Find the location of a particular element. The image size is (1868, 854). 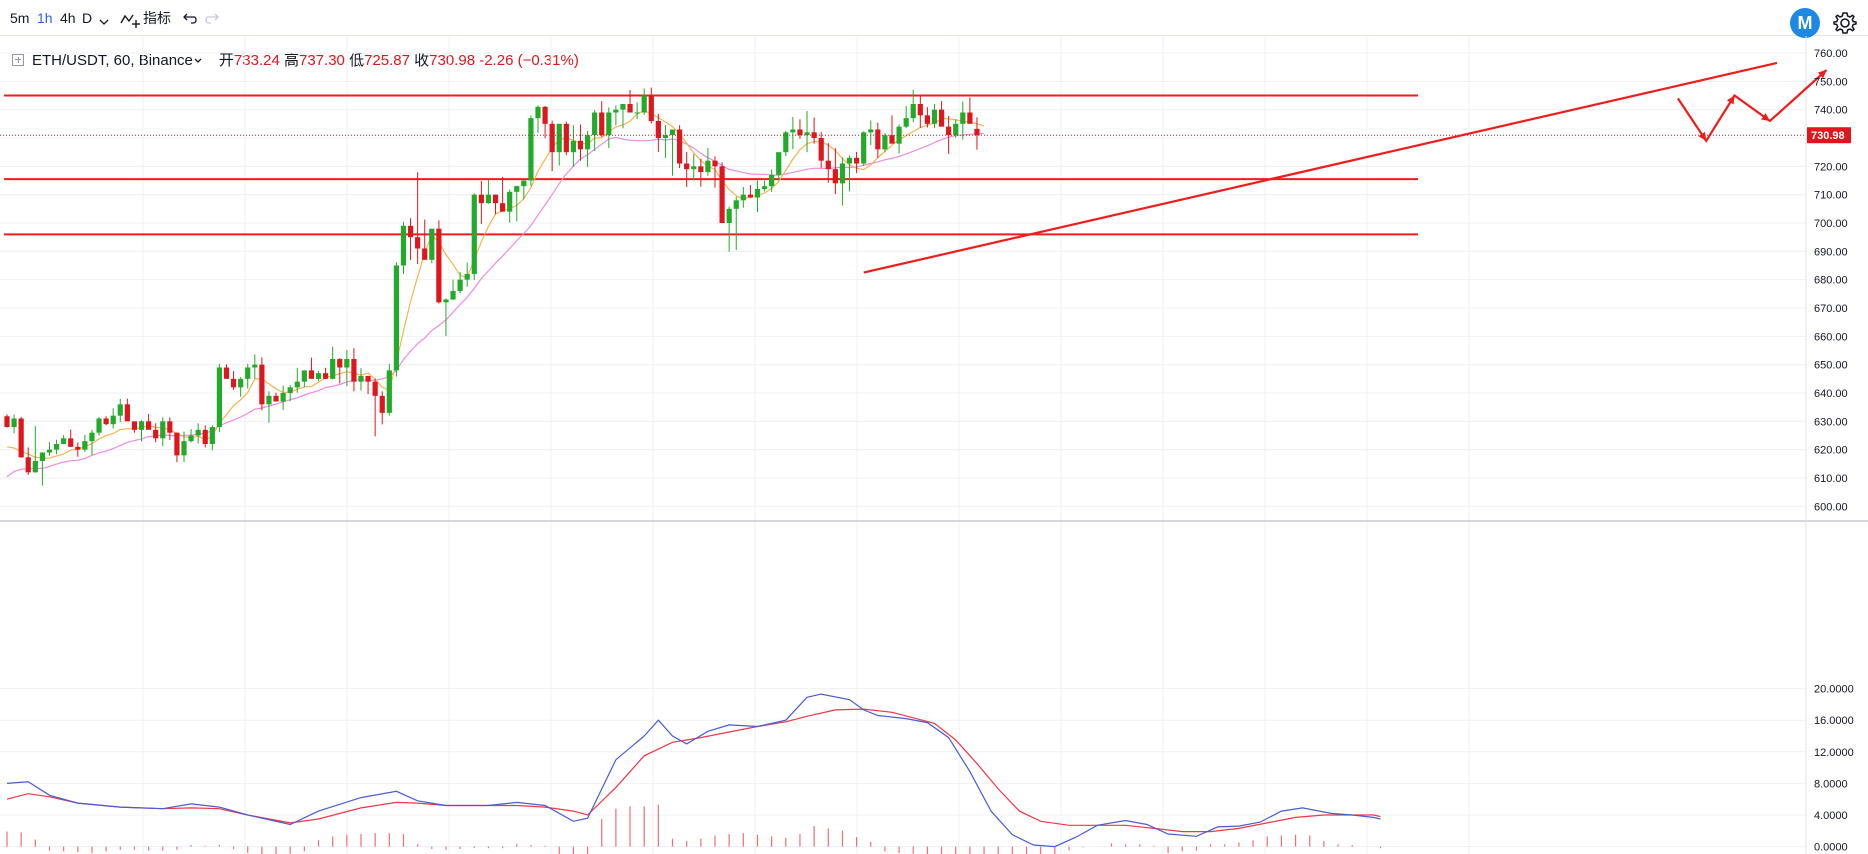

macd-tick-label: 16.0000 is located at coordinates (1834, 721).